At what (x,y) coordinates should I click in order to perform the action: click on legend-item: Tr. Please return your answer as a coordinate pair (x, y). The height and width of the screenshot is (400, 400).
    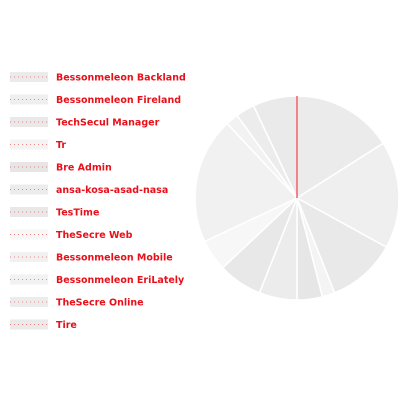
    Looking at the image, I should click on (38, 145).